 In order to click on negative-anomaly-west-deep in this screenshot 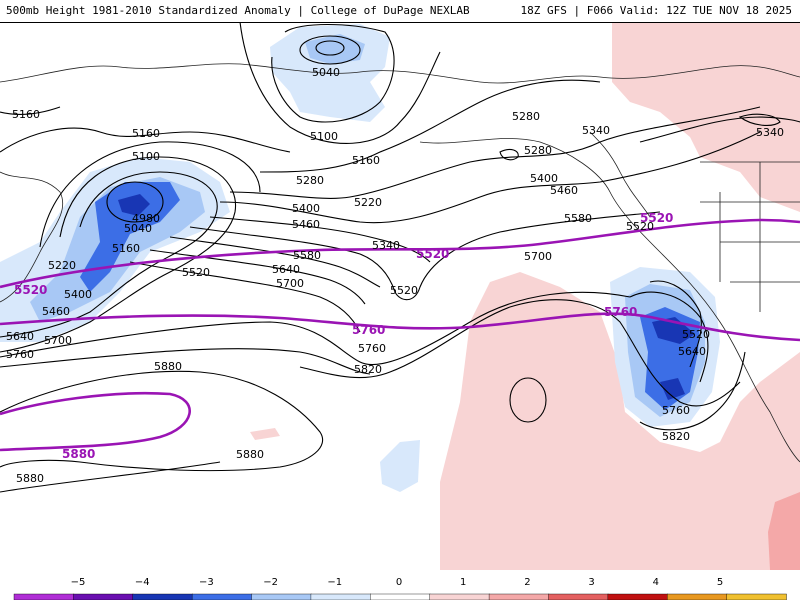, I will do `click(134, 205)`.